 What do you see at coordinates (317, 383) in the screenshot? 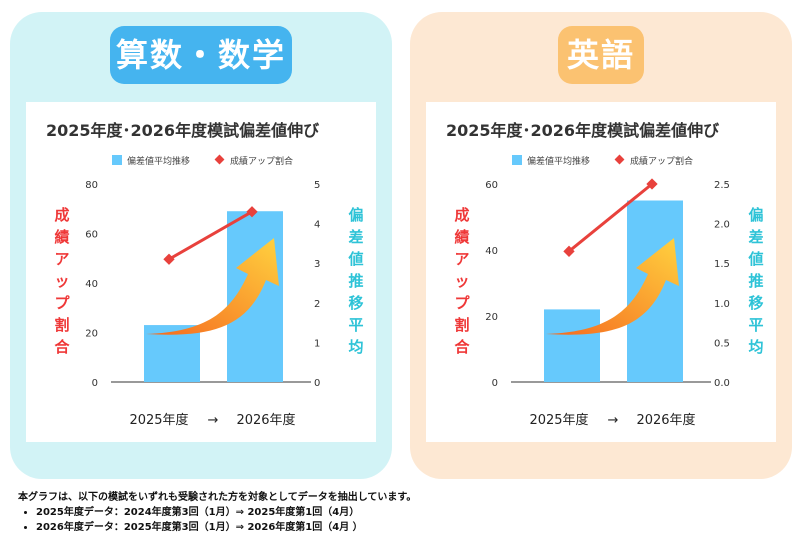
I see `right-axis-tick: 0` at bounding box center [317, 383].